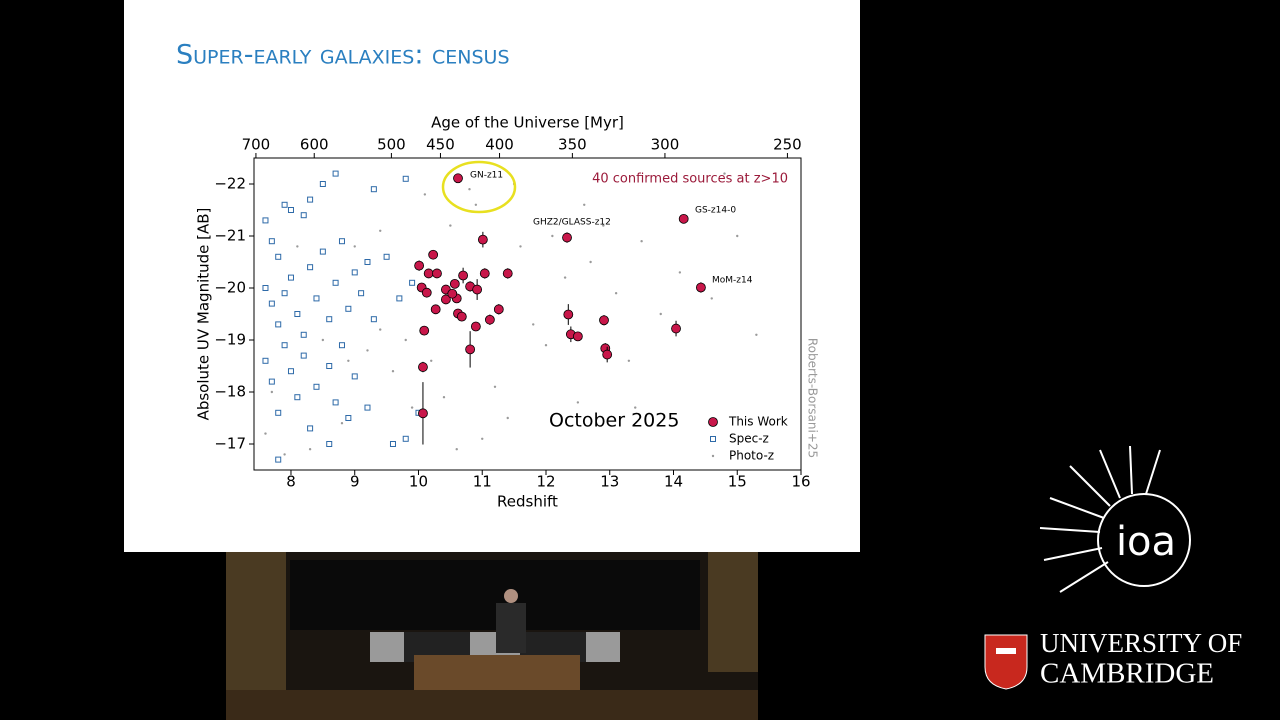 The height and width of the screenshot is (720, 1280). Describe the element at coordinates (291, 482) in the screenshot. I see `x-tick-label: 8` at that location.